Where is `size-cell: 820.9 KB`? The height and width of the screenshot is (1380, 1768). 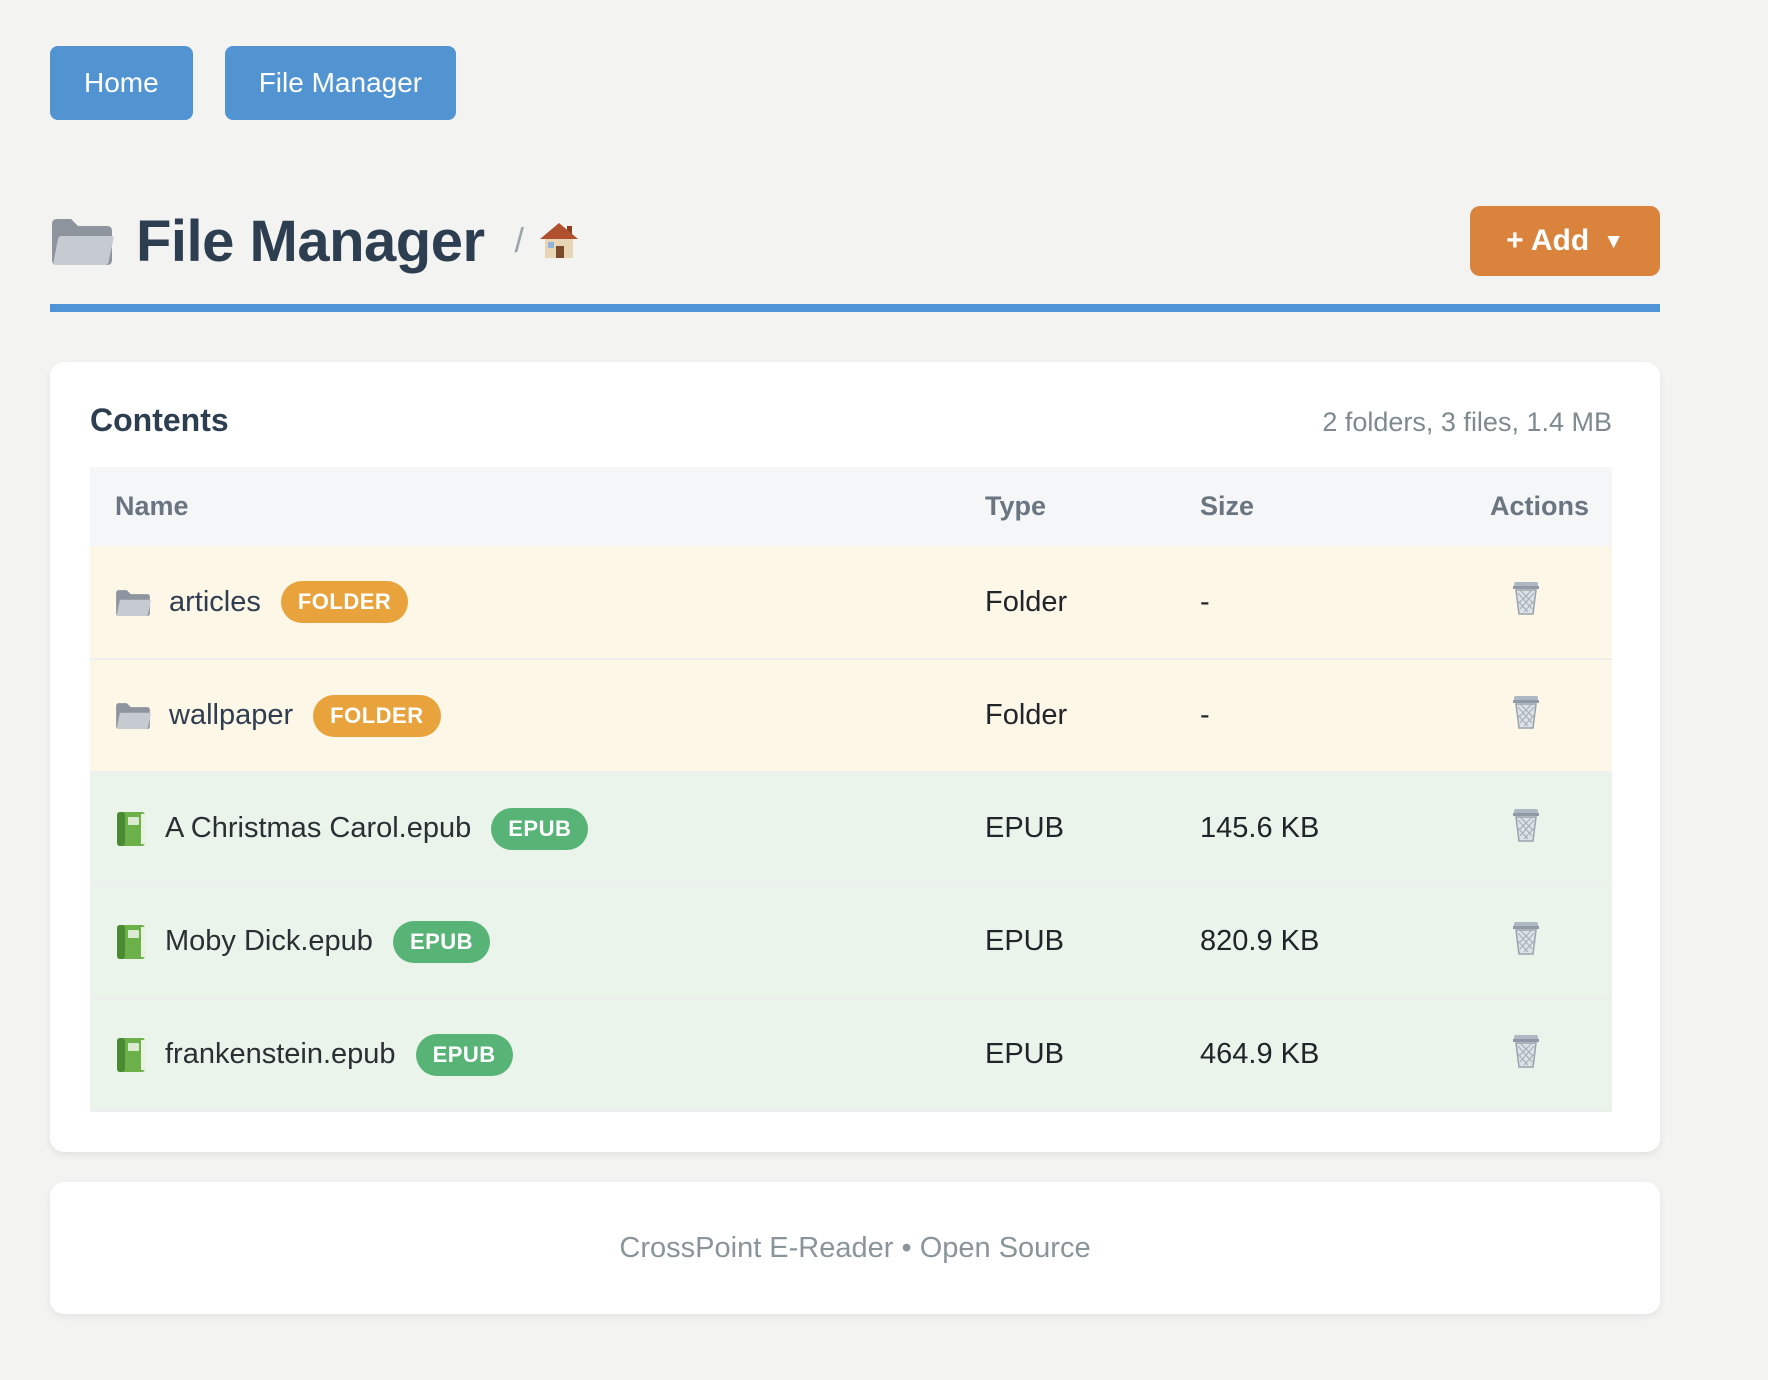 size-cell: 820.9 KB is located at coordinates (1260, 941).